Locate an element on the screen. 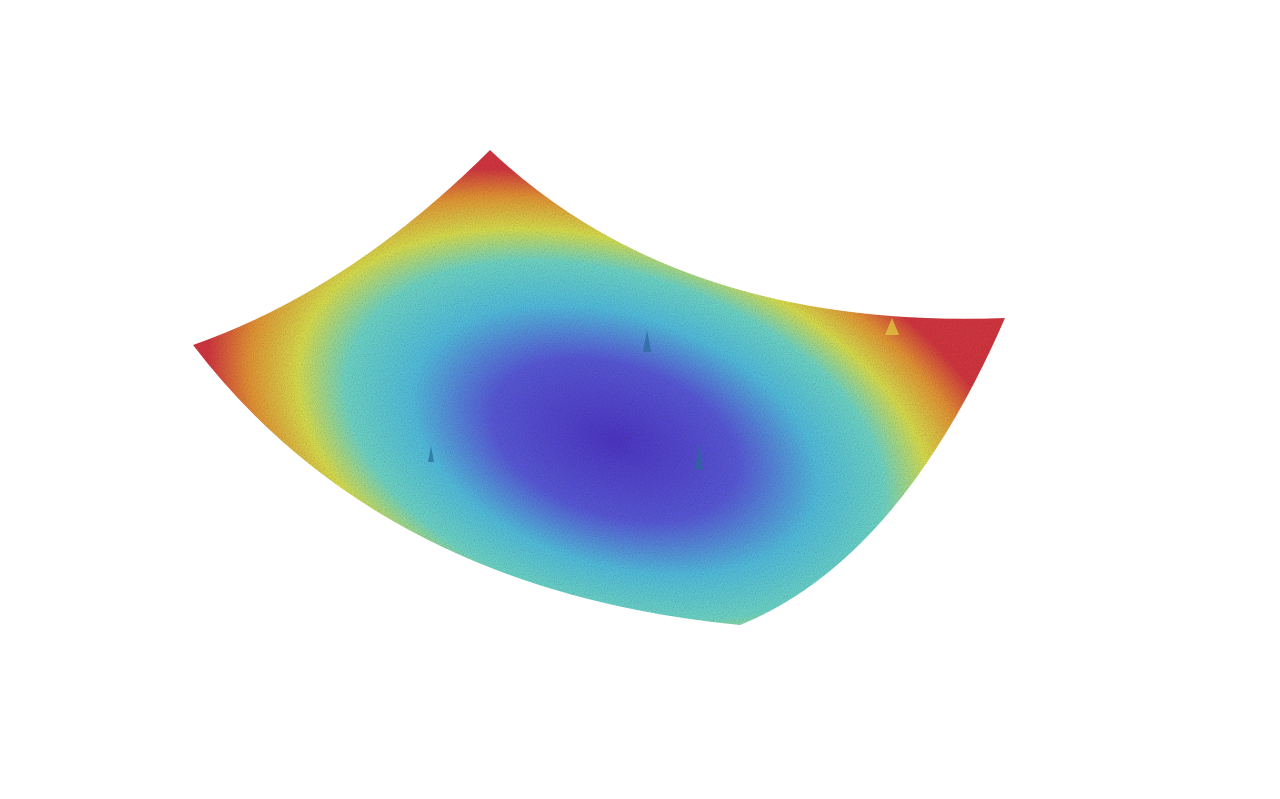 This screenshot has width=1280, height=799. surface-spikes is located at coordinates (663, 394).